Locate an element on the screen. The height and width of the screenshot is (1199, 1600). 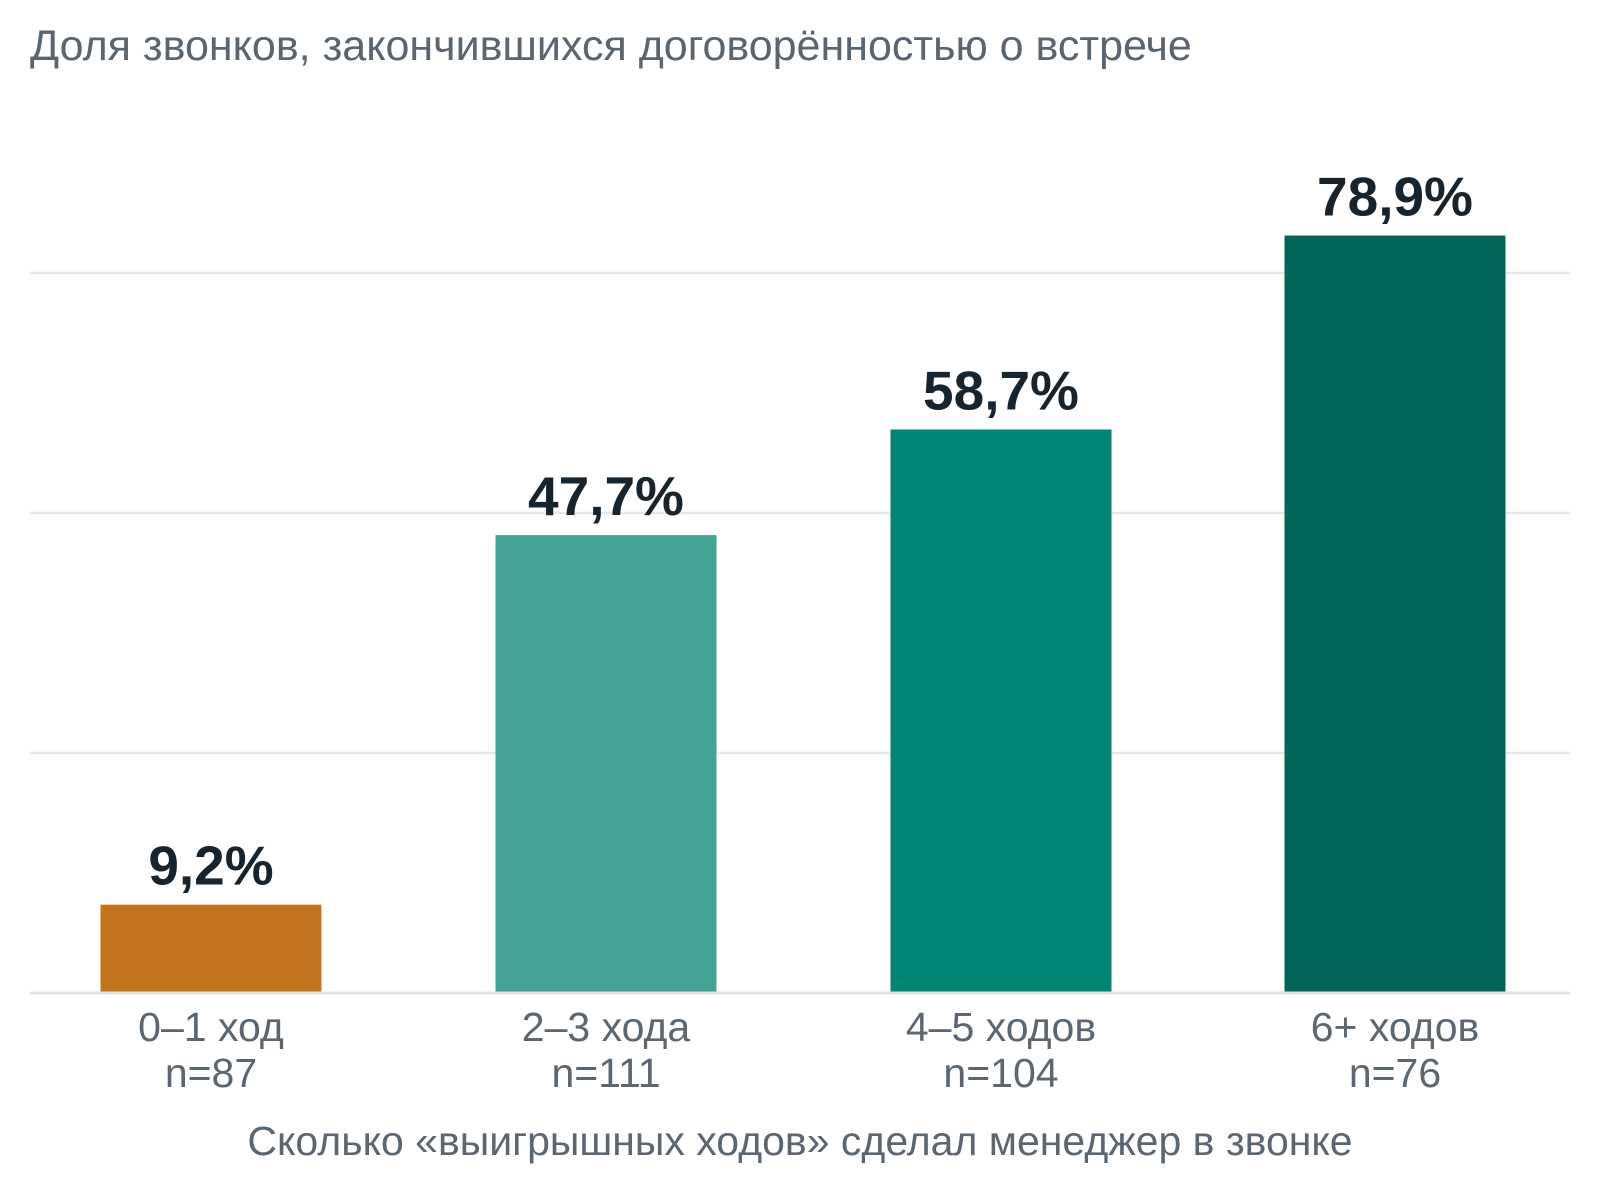
category-label: 2–3 хода is located at coordinates (606, 1027).